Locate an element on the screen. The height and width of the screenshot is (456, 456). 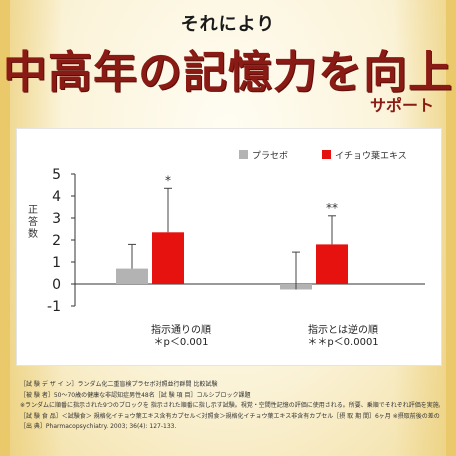
category-label-forward: 指示通りの順 is located at coordinates (181, 329).